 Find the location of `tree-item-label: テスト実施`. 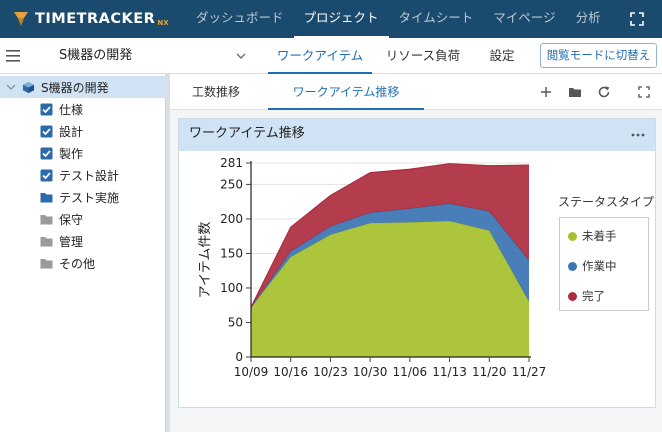

tree-item-label: テスト実施 is located at coordinates (89, 197).